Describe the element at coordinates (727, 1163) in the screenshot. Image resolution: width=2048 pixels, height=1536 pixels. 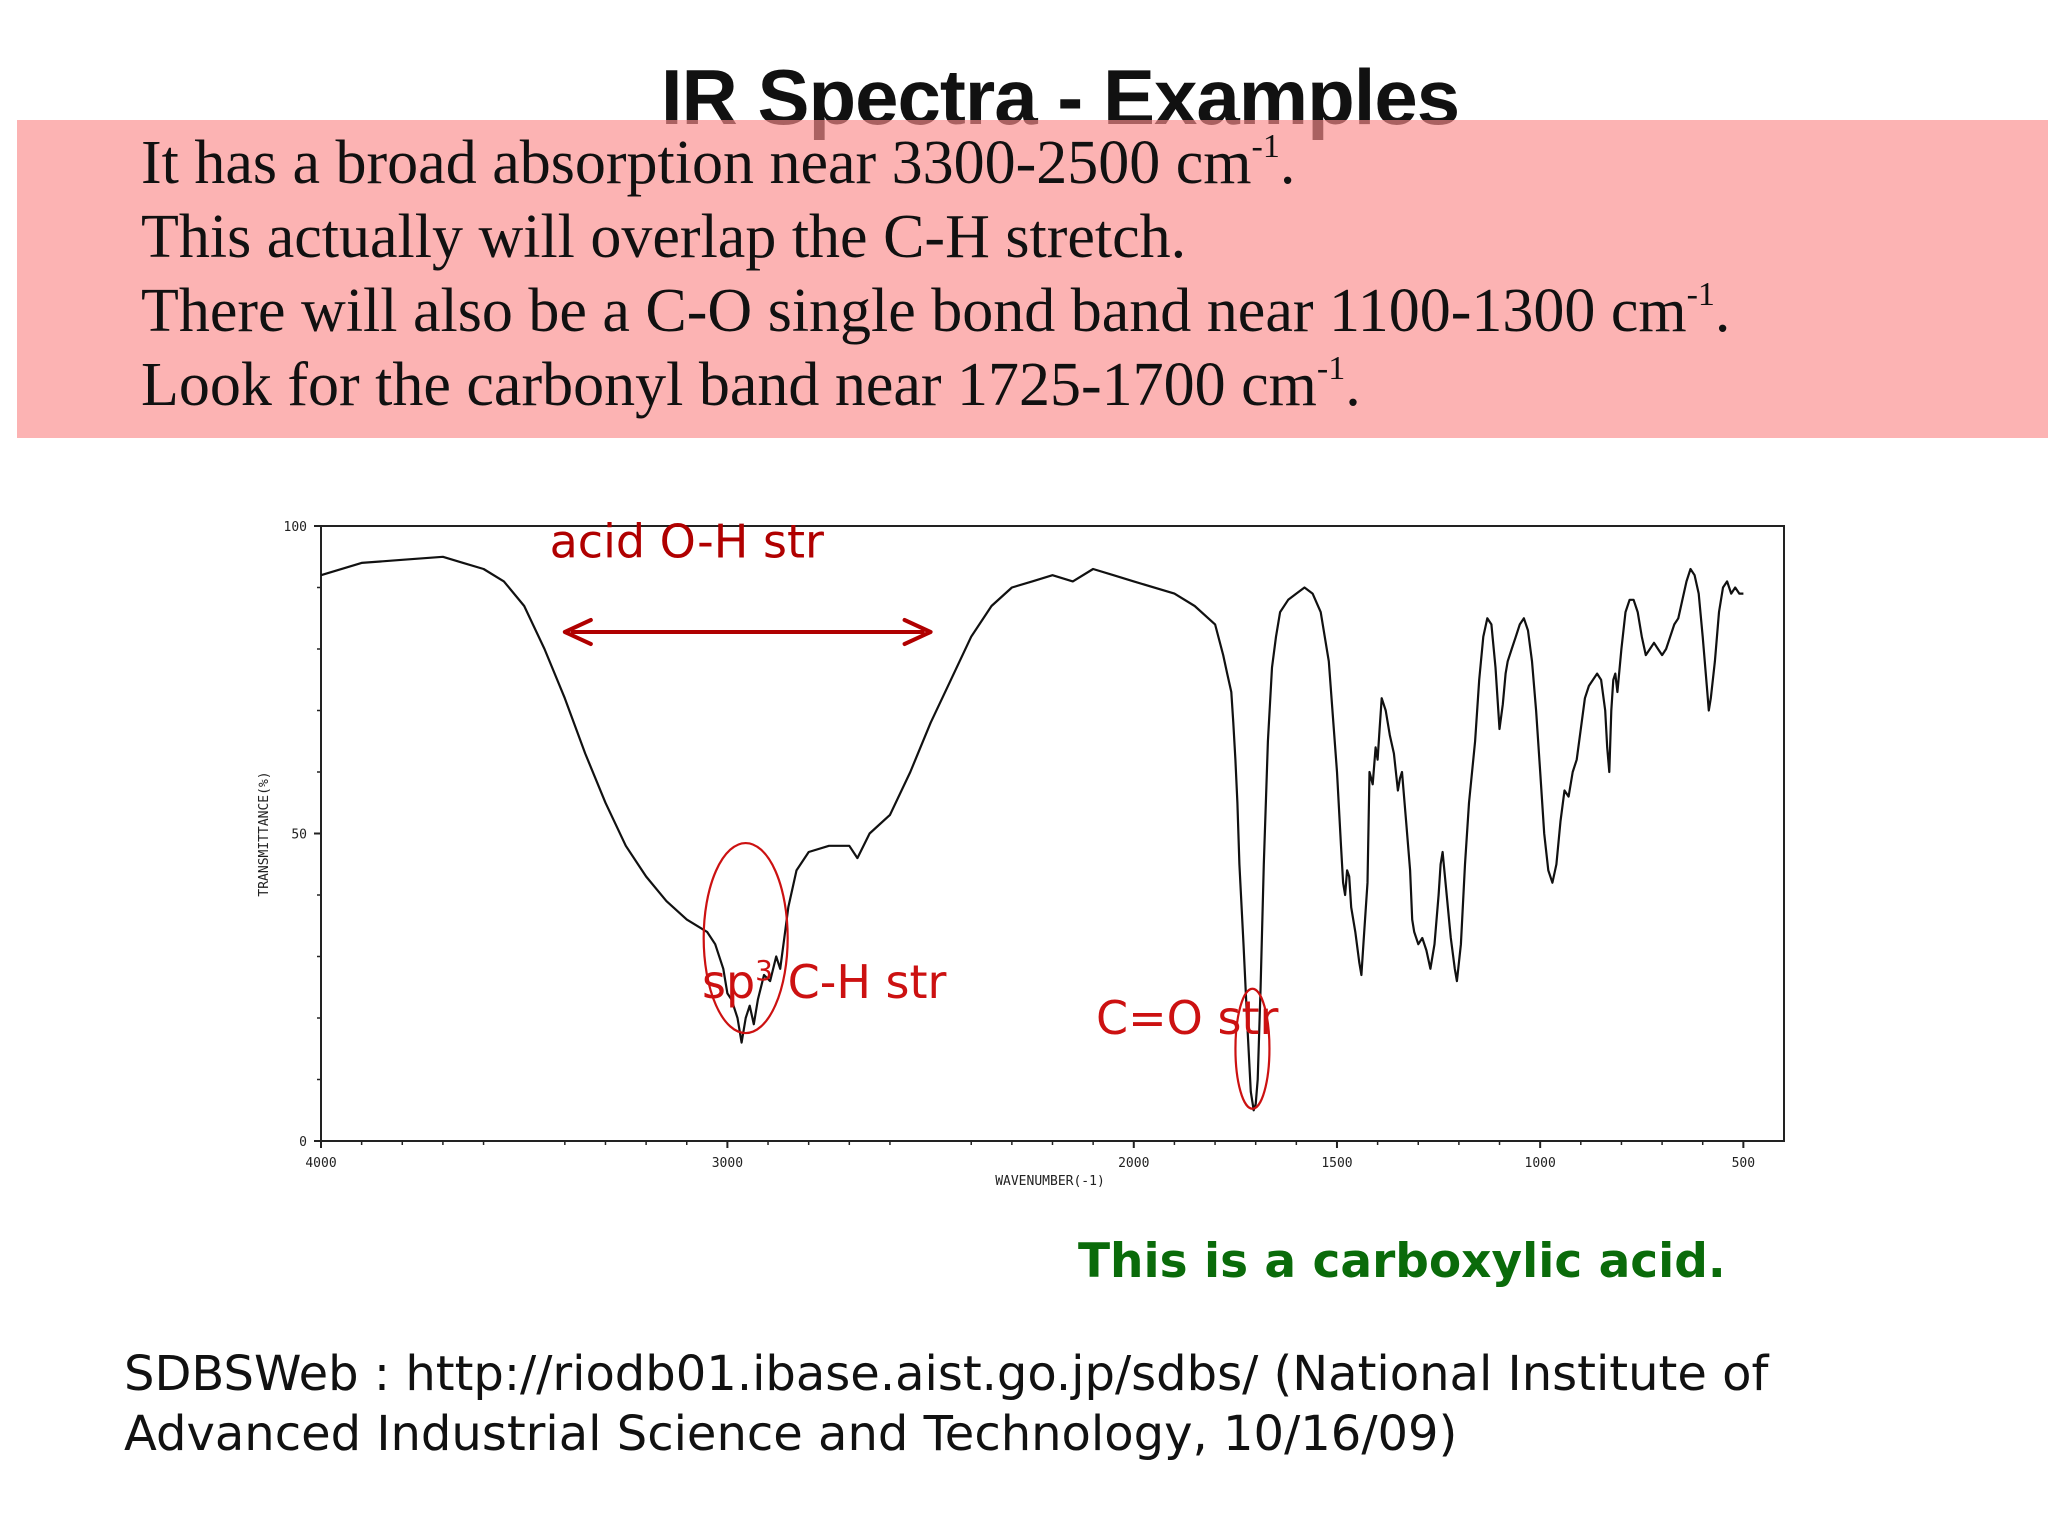
I see `x-tick-label-1: 3000` at that location.